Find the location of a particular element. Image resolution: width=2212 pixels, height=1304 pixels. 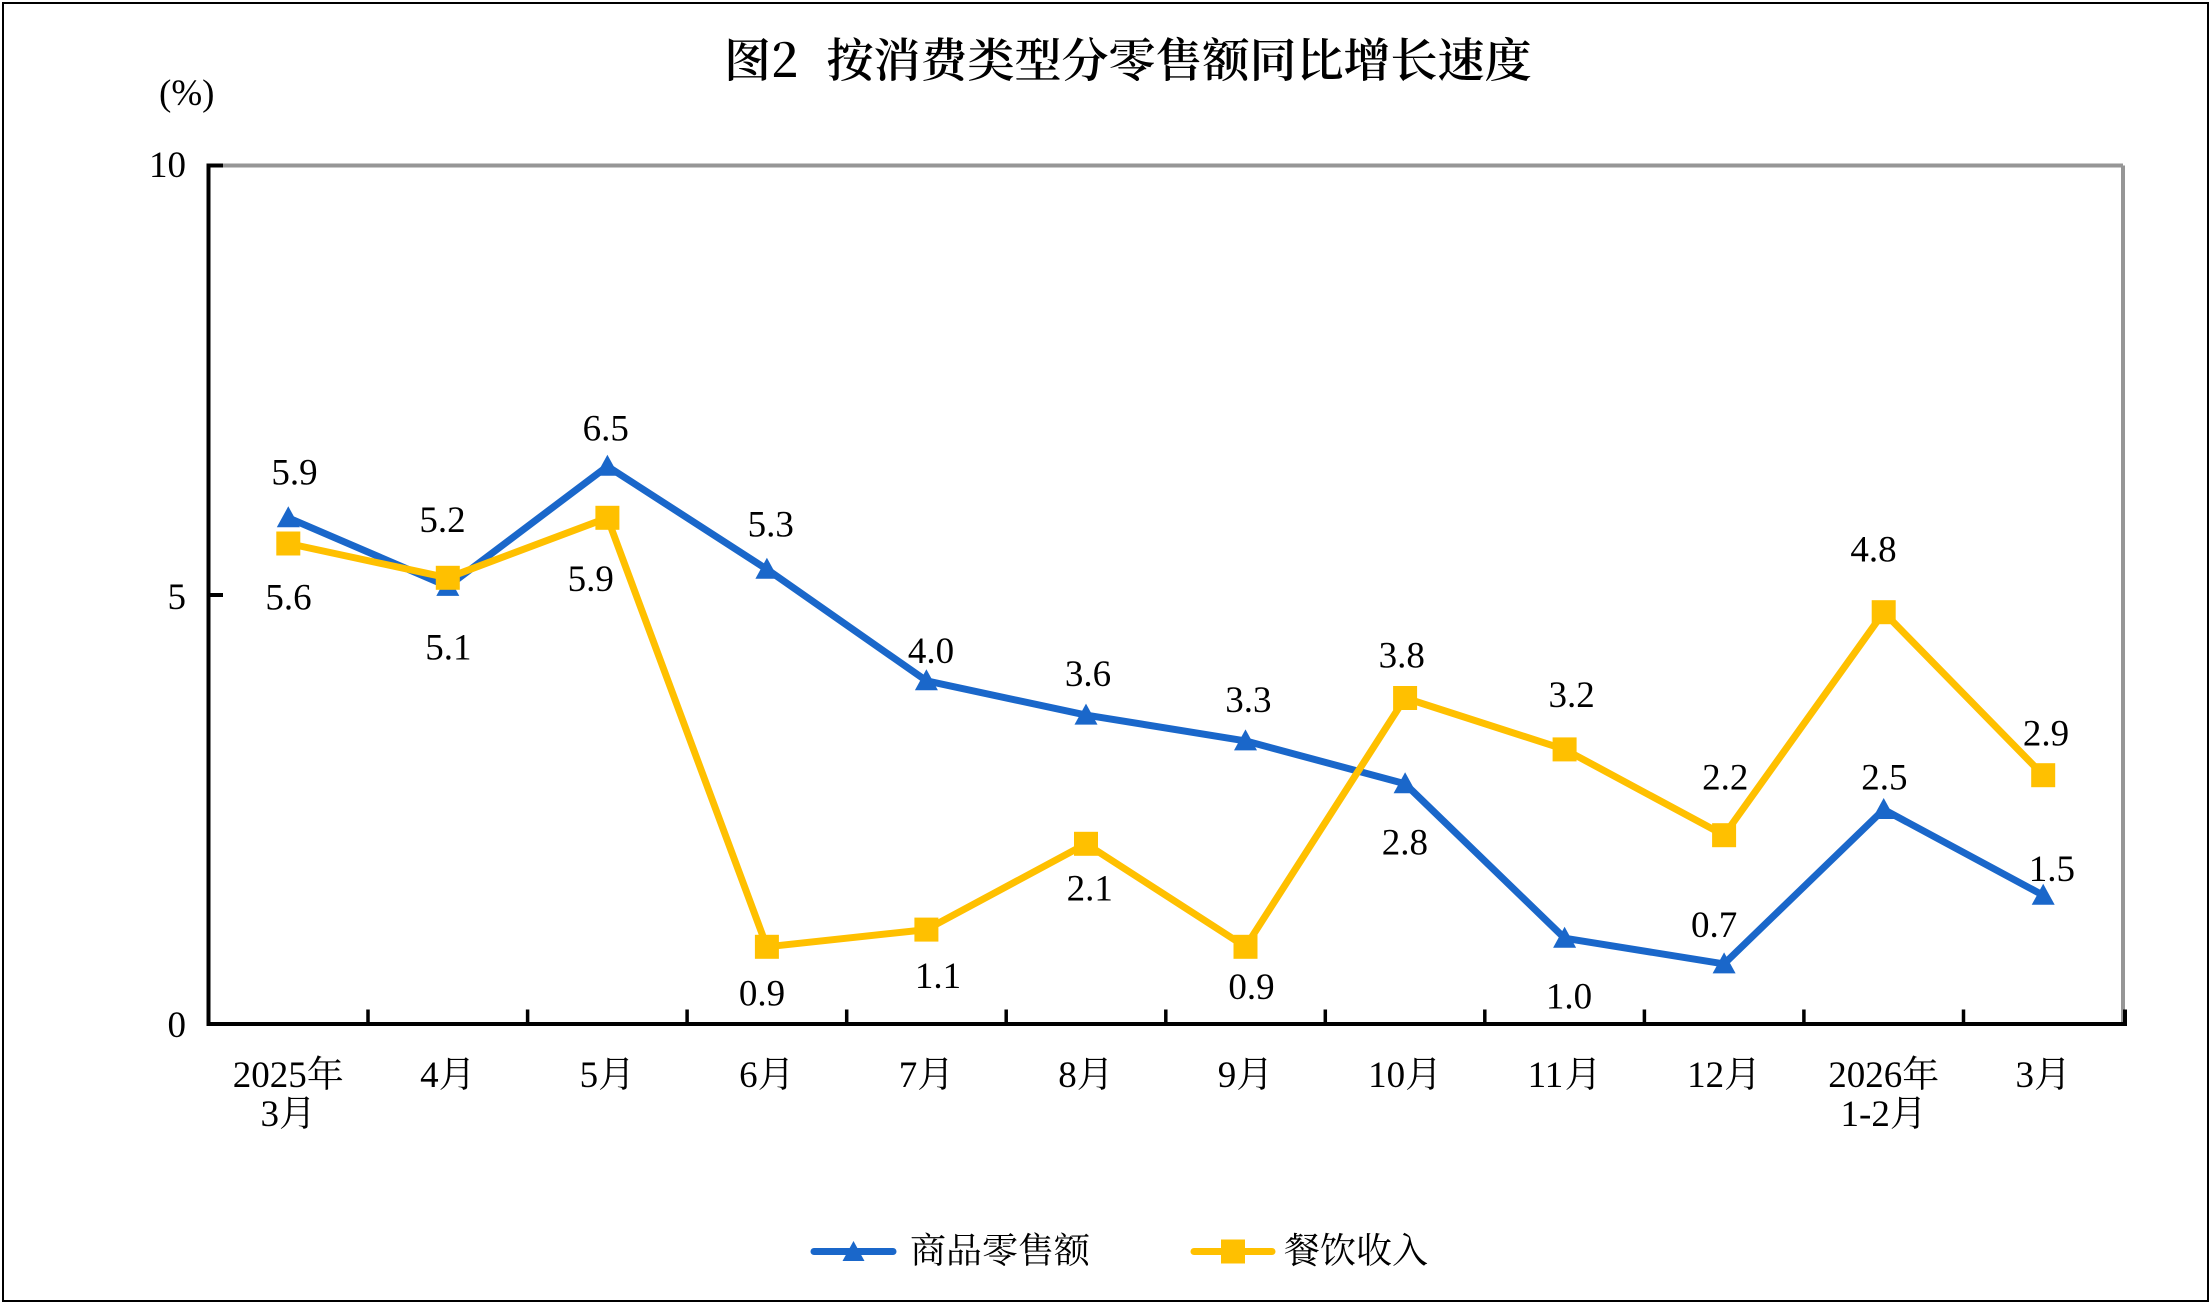

svg-text: 2.9 is located at coordinates (2046, 734).